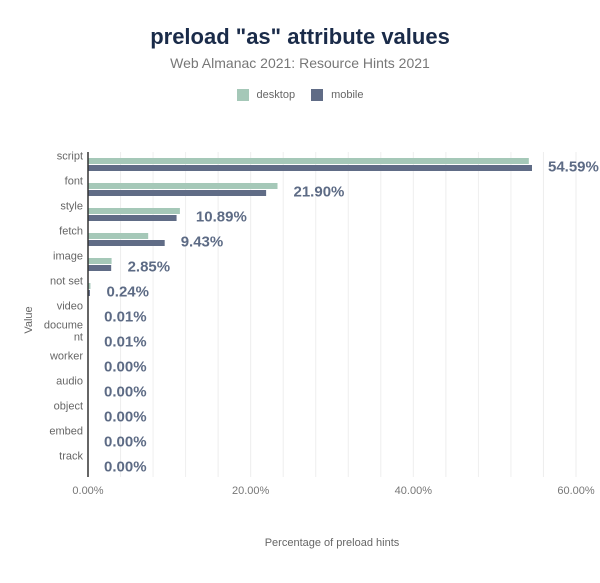 The height and width of the screenshot is (583, 600). I want to click on category-label: not set, so click(66, 282).